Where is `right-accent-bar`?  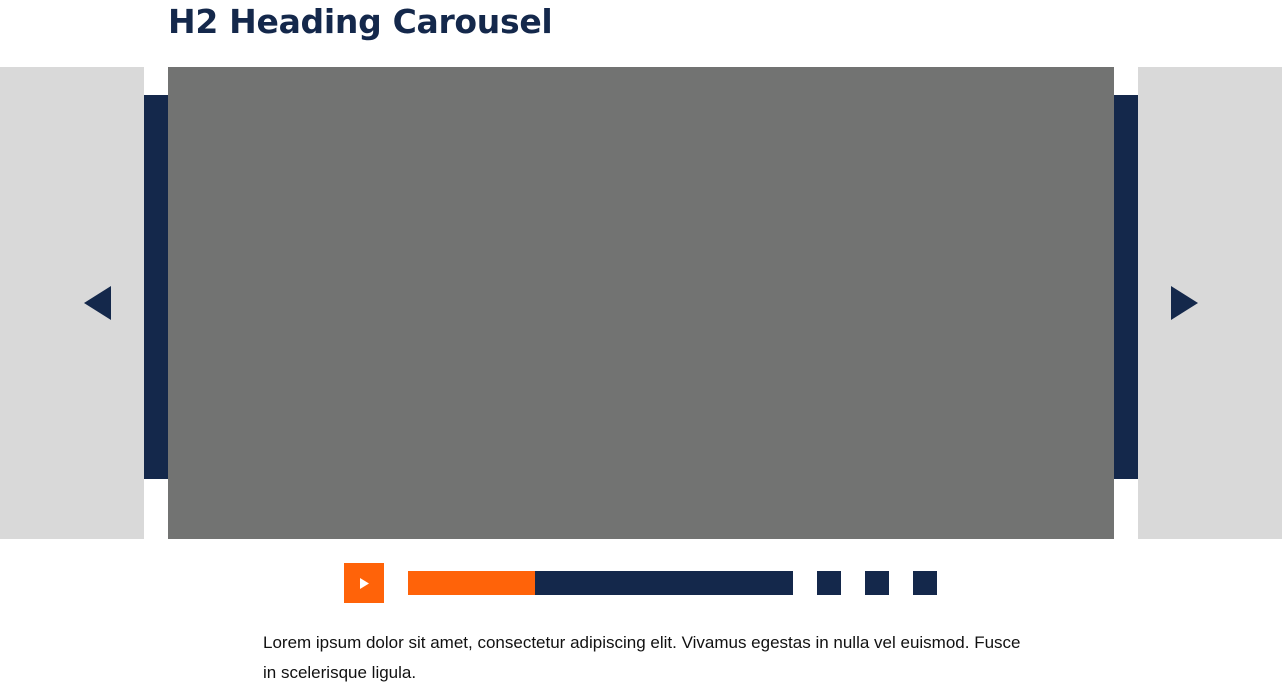 right-accent-bar is located at coordinates (1126, 287).